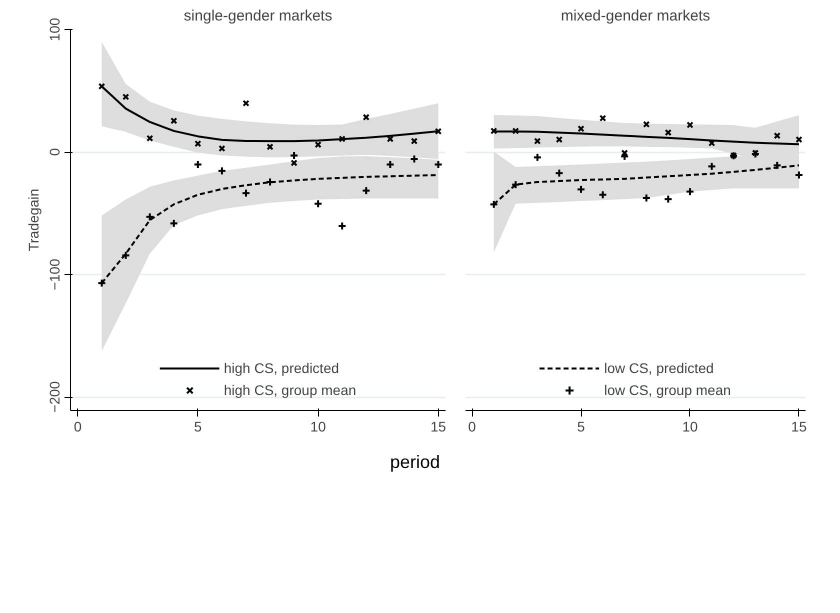 This screenshot has width=840, height=613. Describe the element at coordinates (54, 30) in the screenshot. I see `y-tick-label: 100` at that location.